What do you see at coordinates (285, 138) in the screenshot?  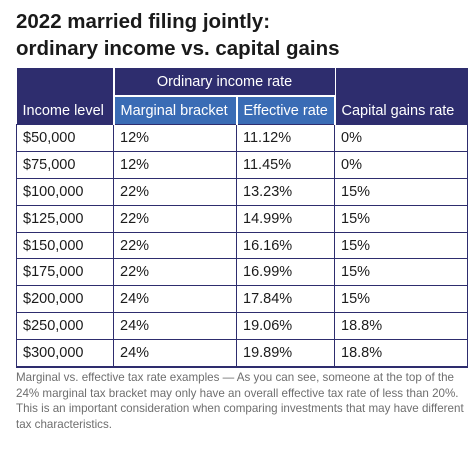 I see `cell-effective-rate: 11.12%` at bounding box center [285, 138].